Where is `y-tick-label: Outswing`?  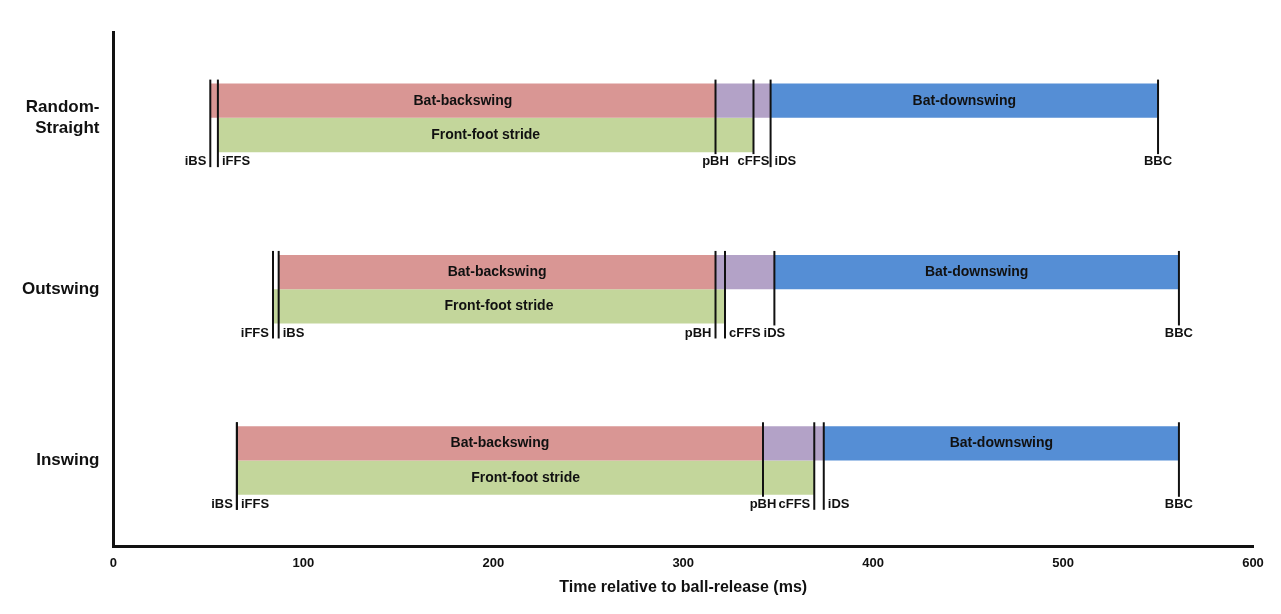 y-tick-label: Outswing is located at coordinates (60, 288).